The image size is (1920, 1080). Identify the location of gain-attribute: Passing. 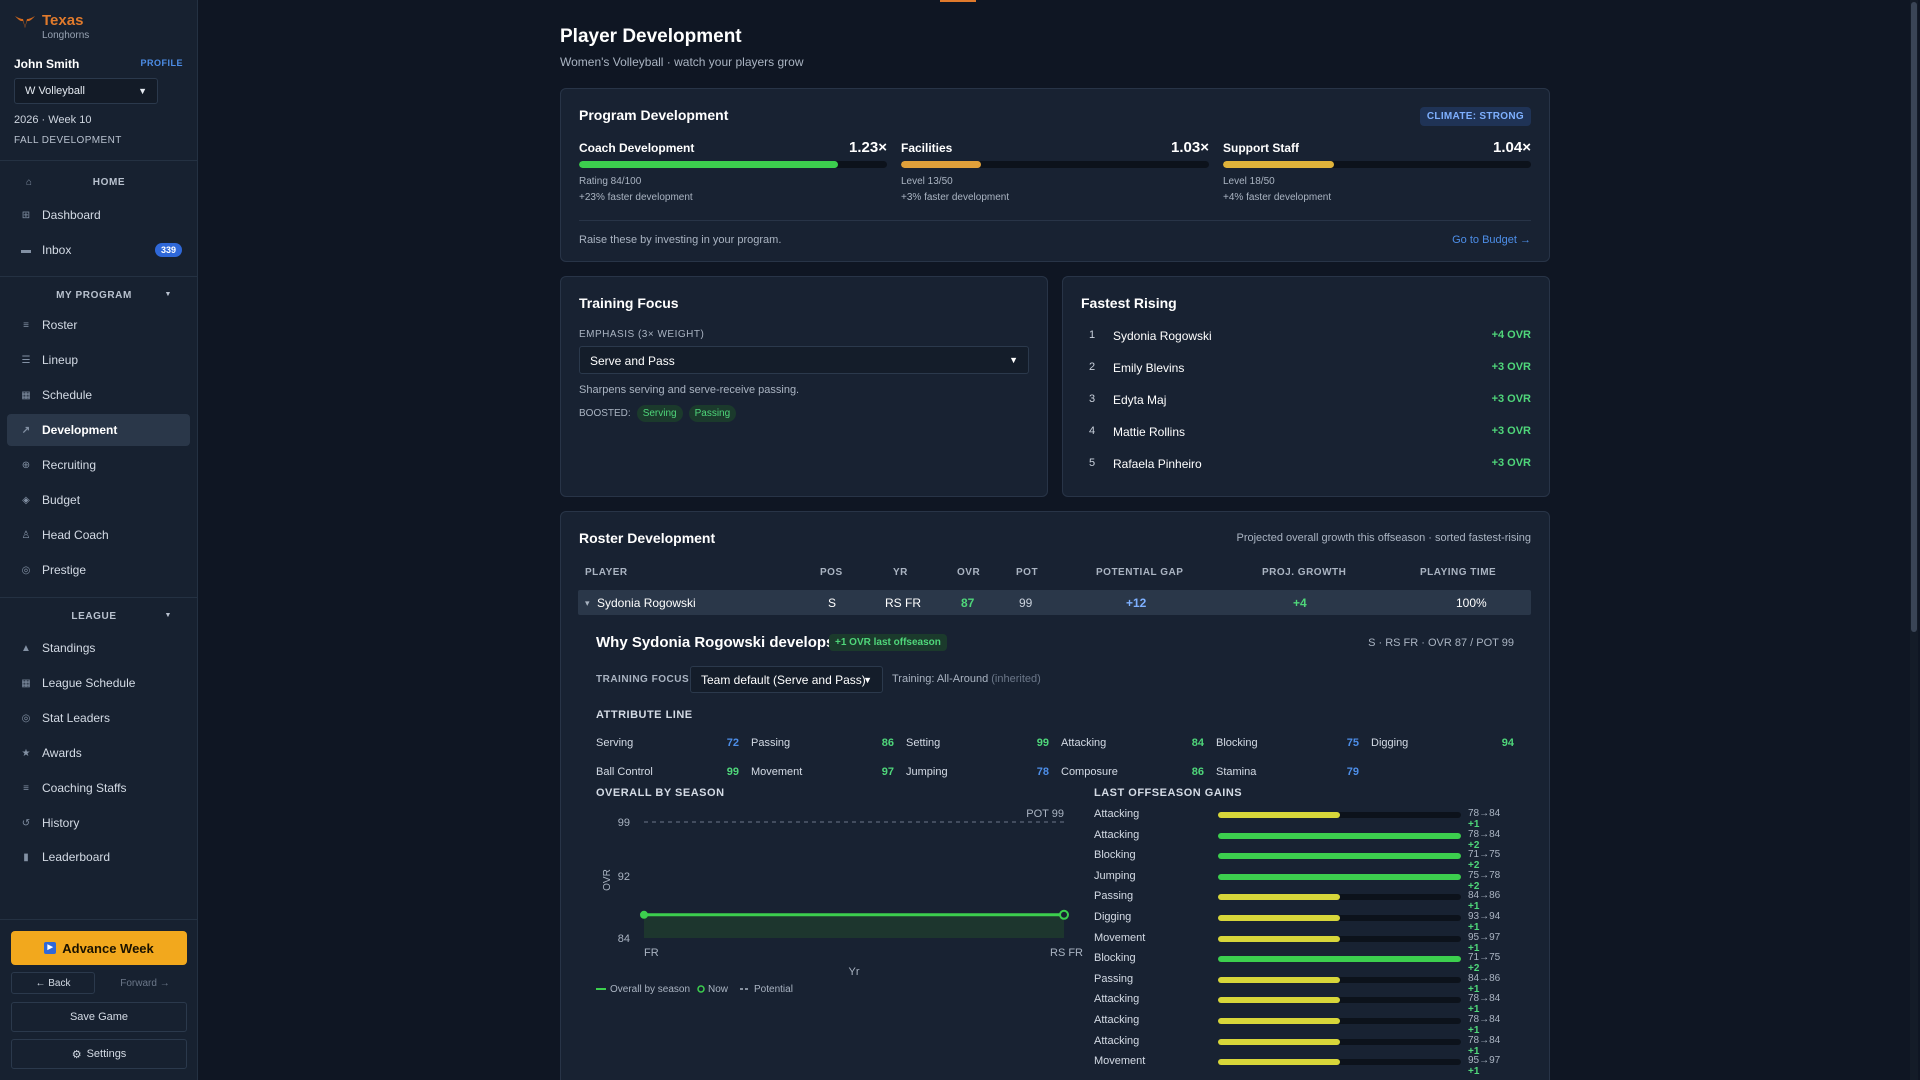
(1114, 896).